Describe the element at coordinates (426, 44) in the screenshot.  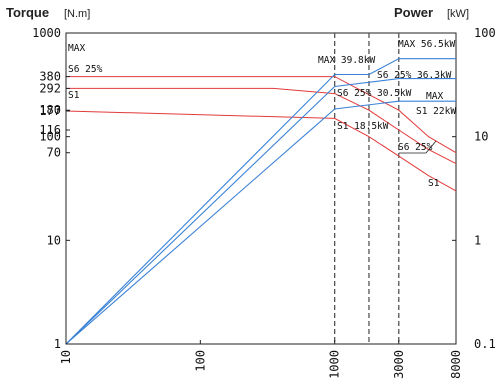
I see `label-power-max-3000: MAX 56.5kW` at that location.